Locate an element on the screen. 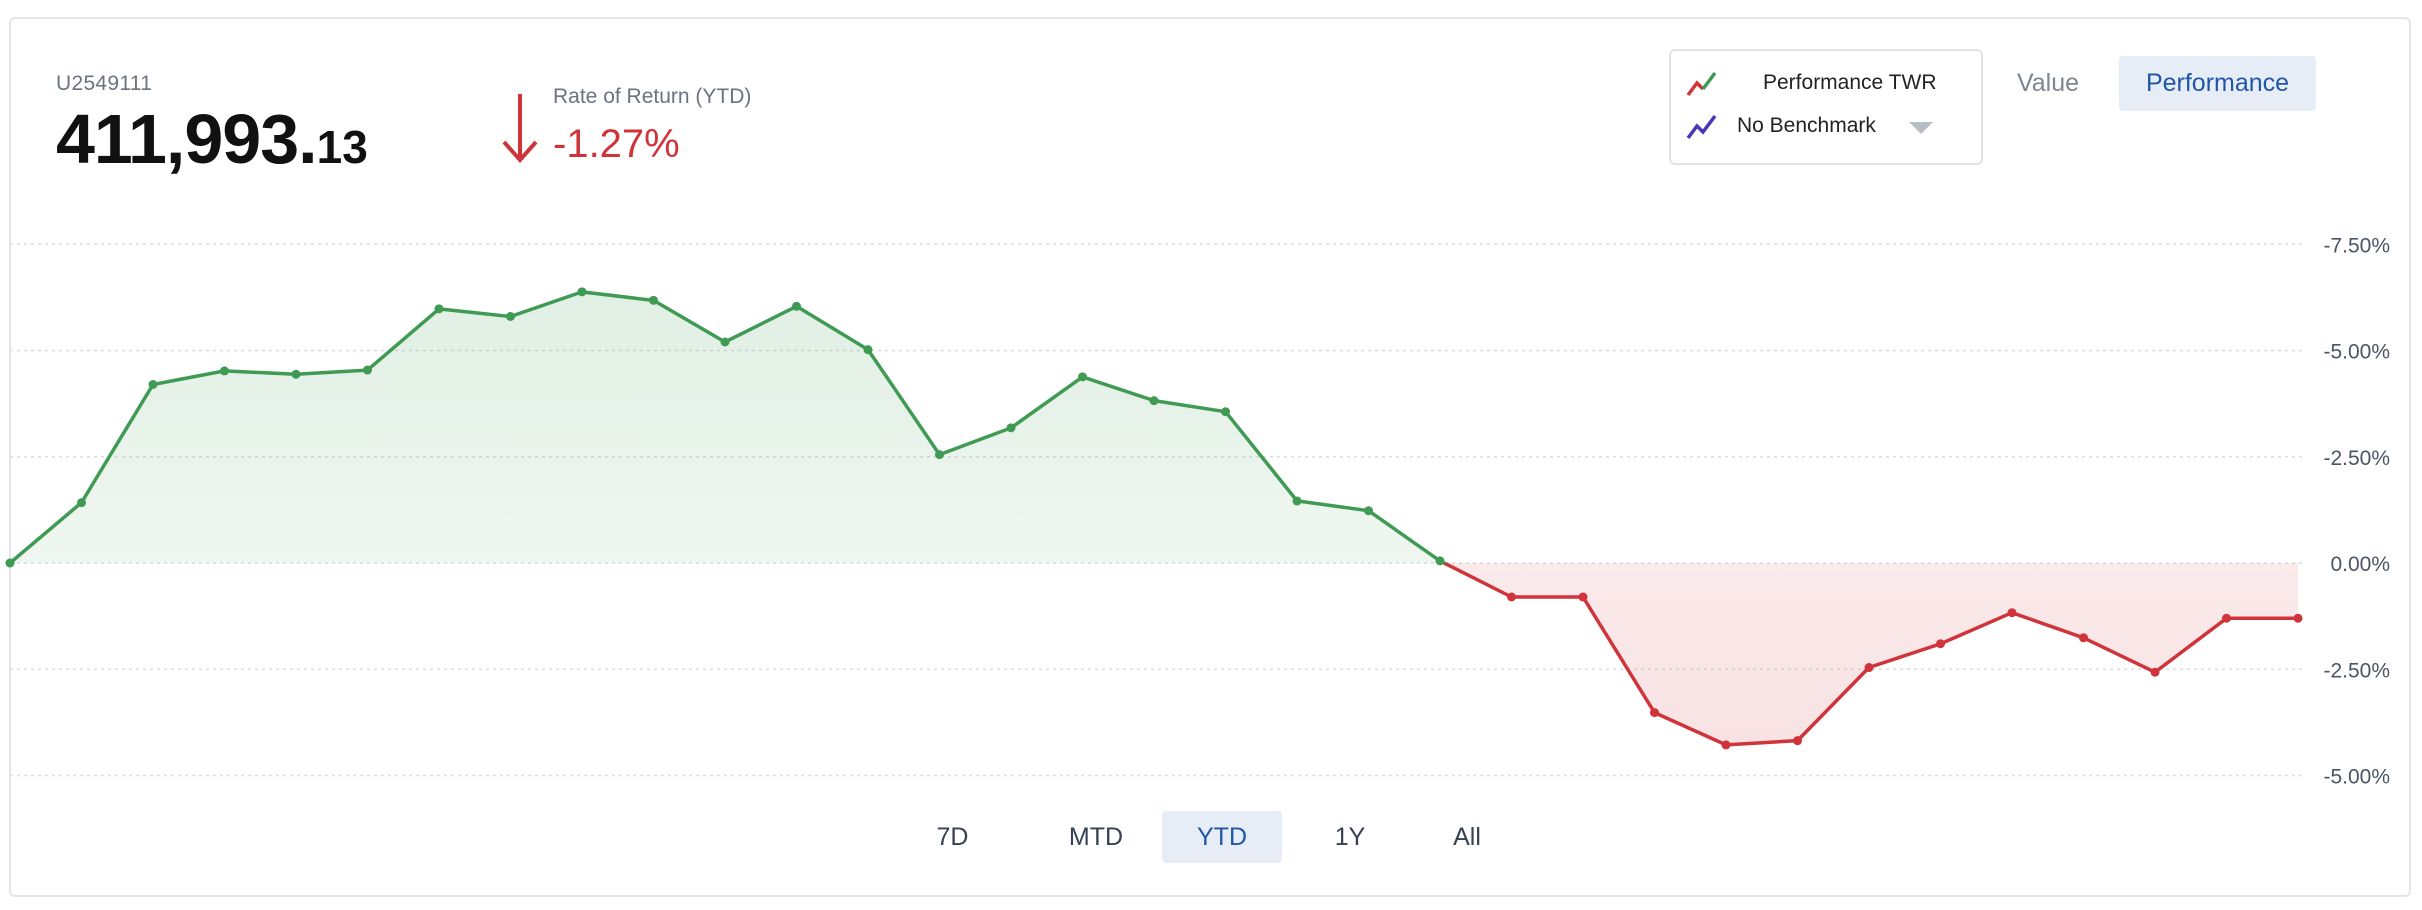  y-tick-label: 0.00% is located at coordinates (2360, 564).